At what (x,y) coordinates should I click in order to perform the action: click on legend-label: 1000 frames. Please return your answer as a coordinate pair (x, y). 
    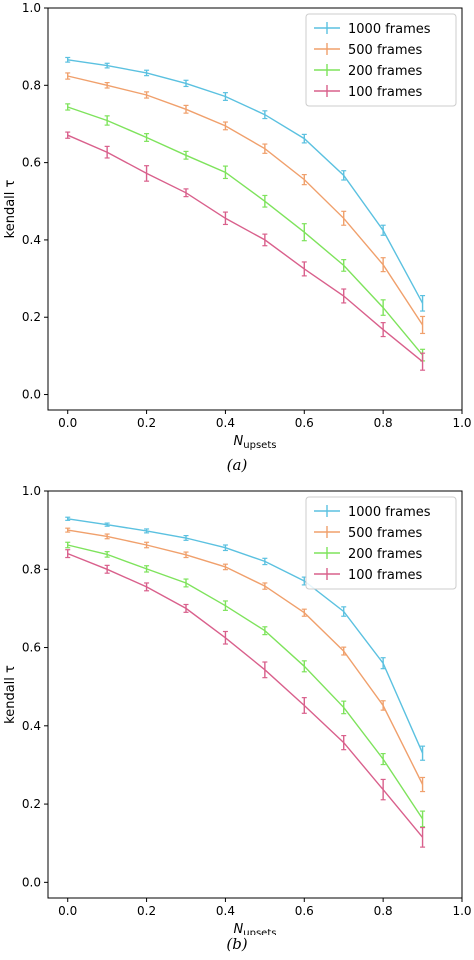
    Looking at the image, I should click on (389, 29).